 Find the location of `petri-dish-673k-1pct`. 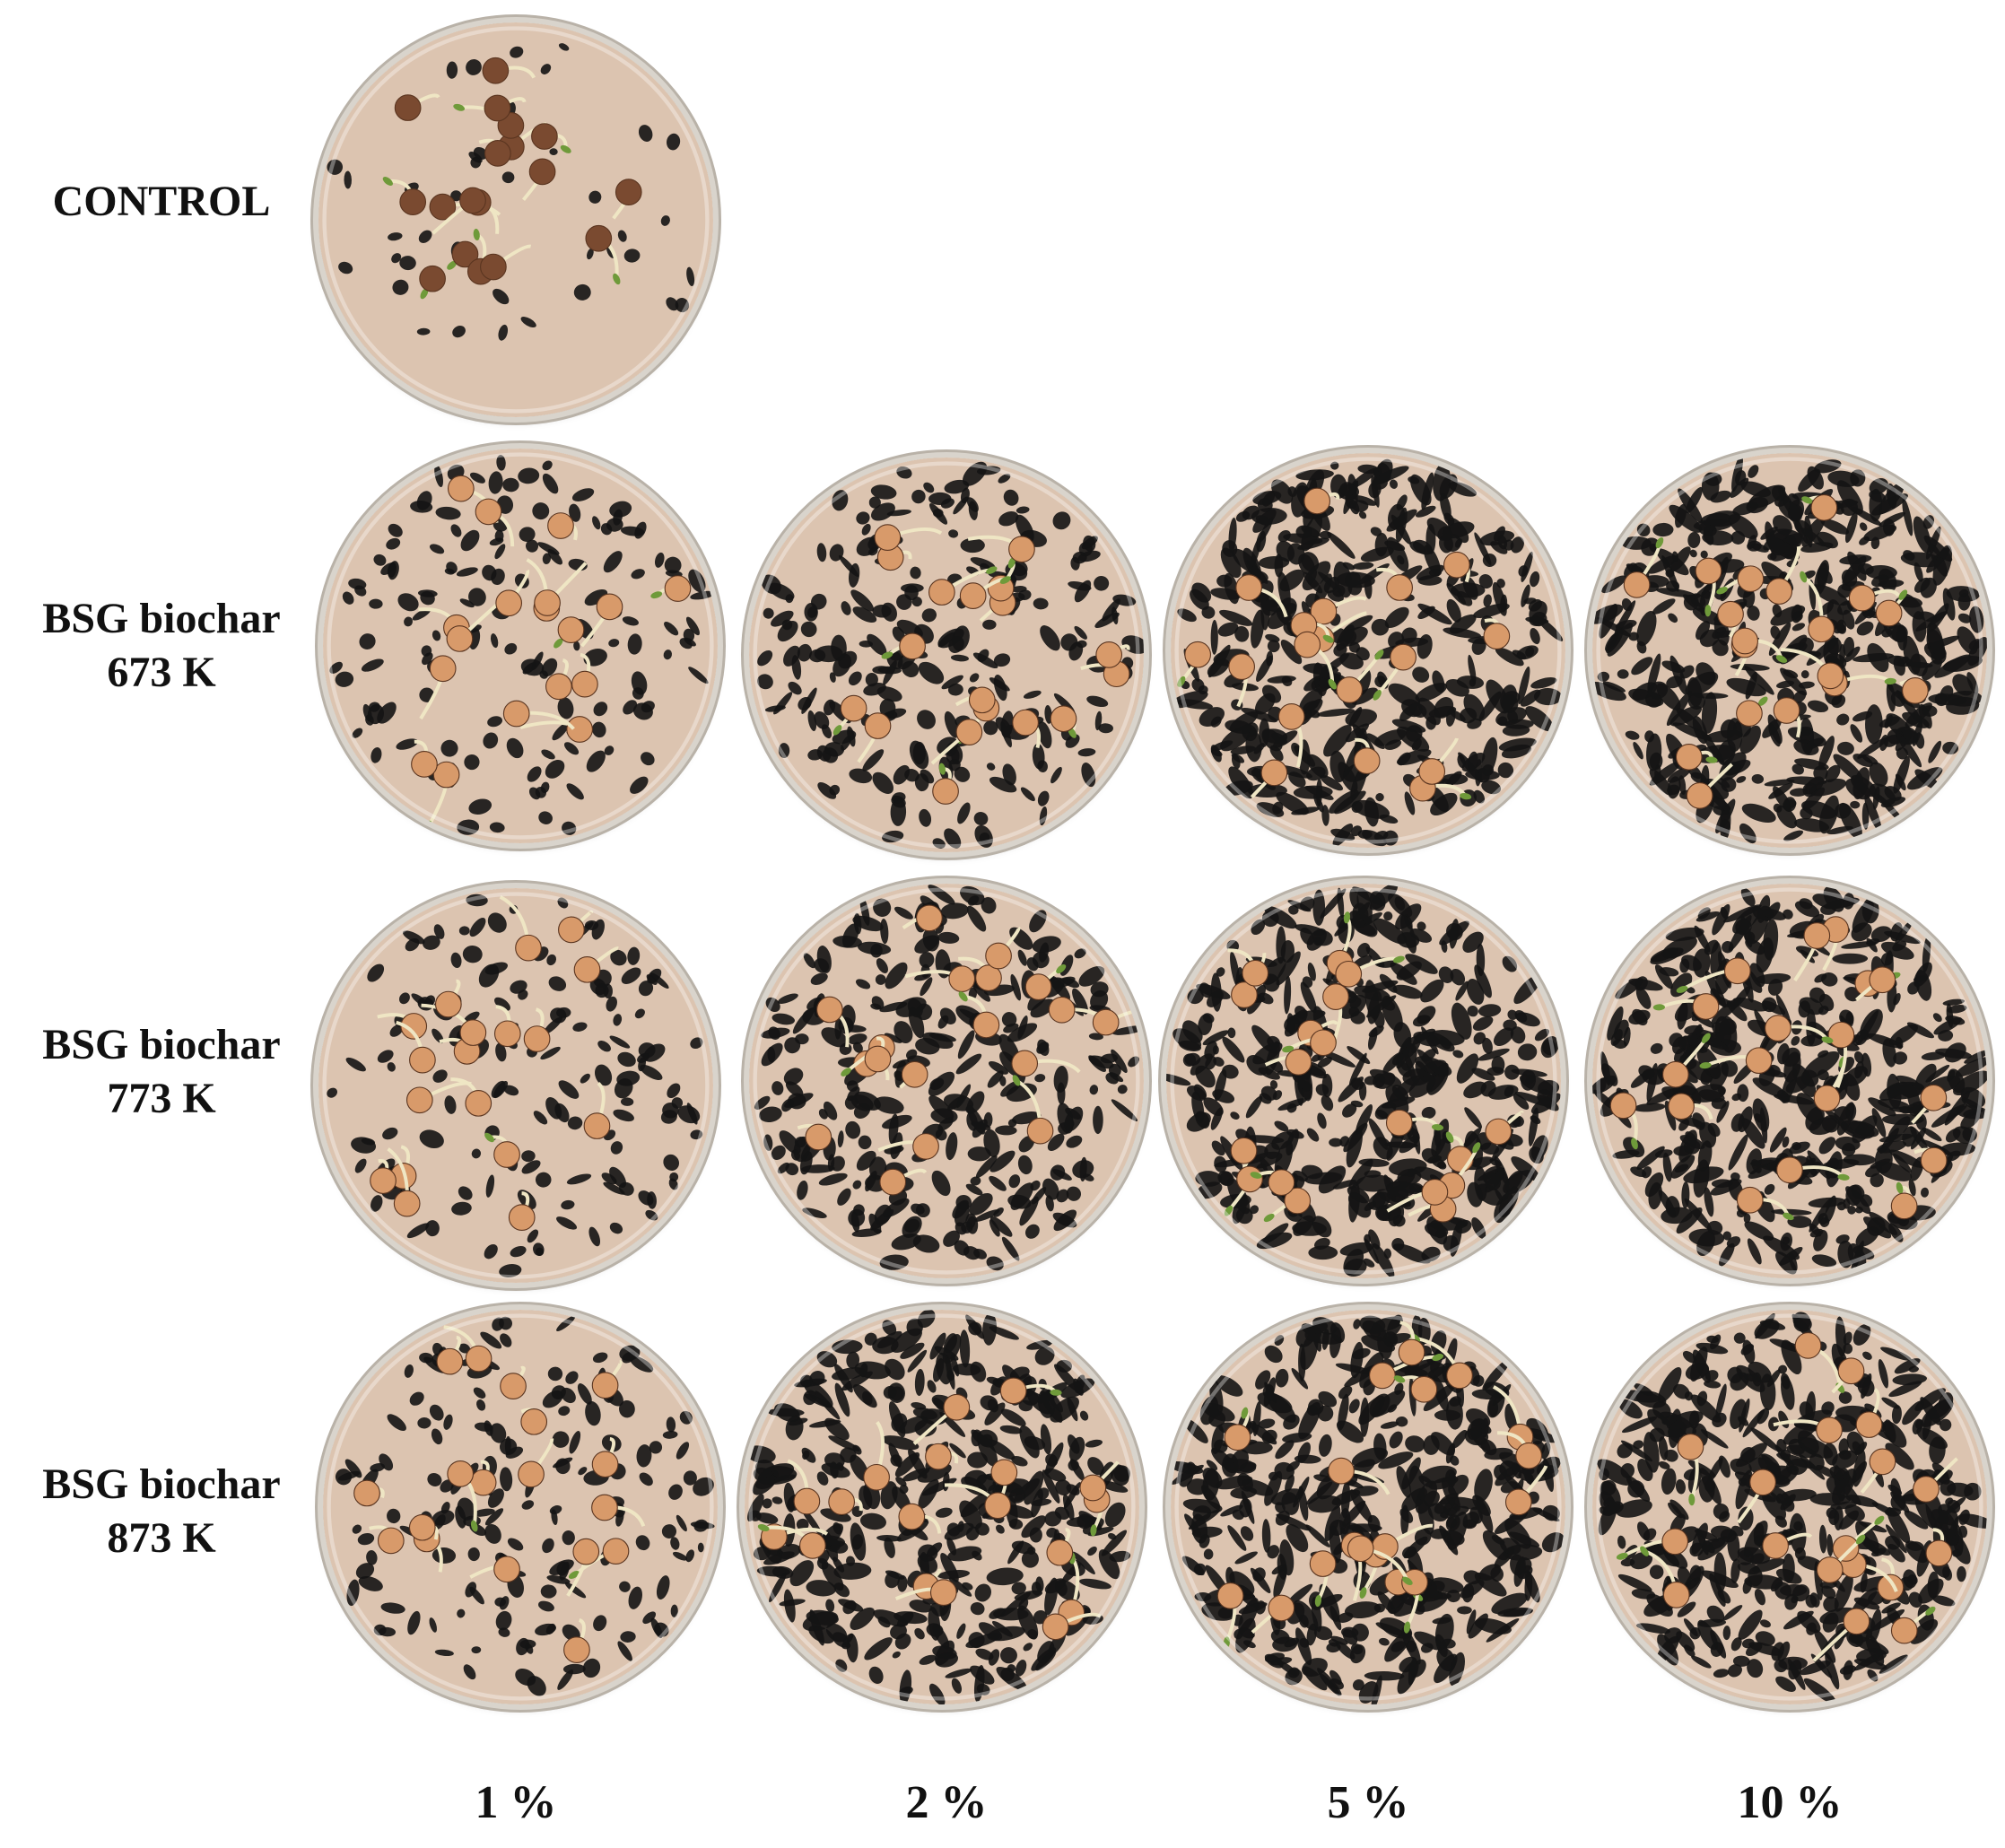

petri-dish-673k-1pct is located at coordinates (520, 646).